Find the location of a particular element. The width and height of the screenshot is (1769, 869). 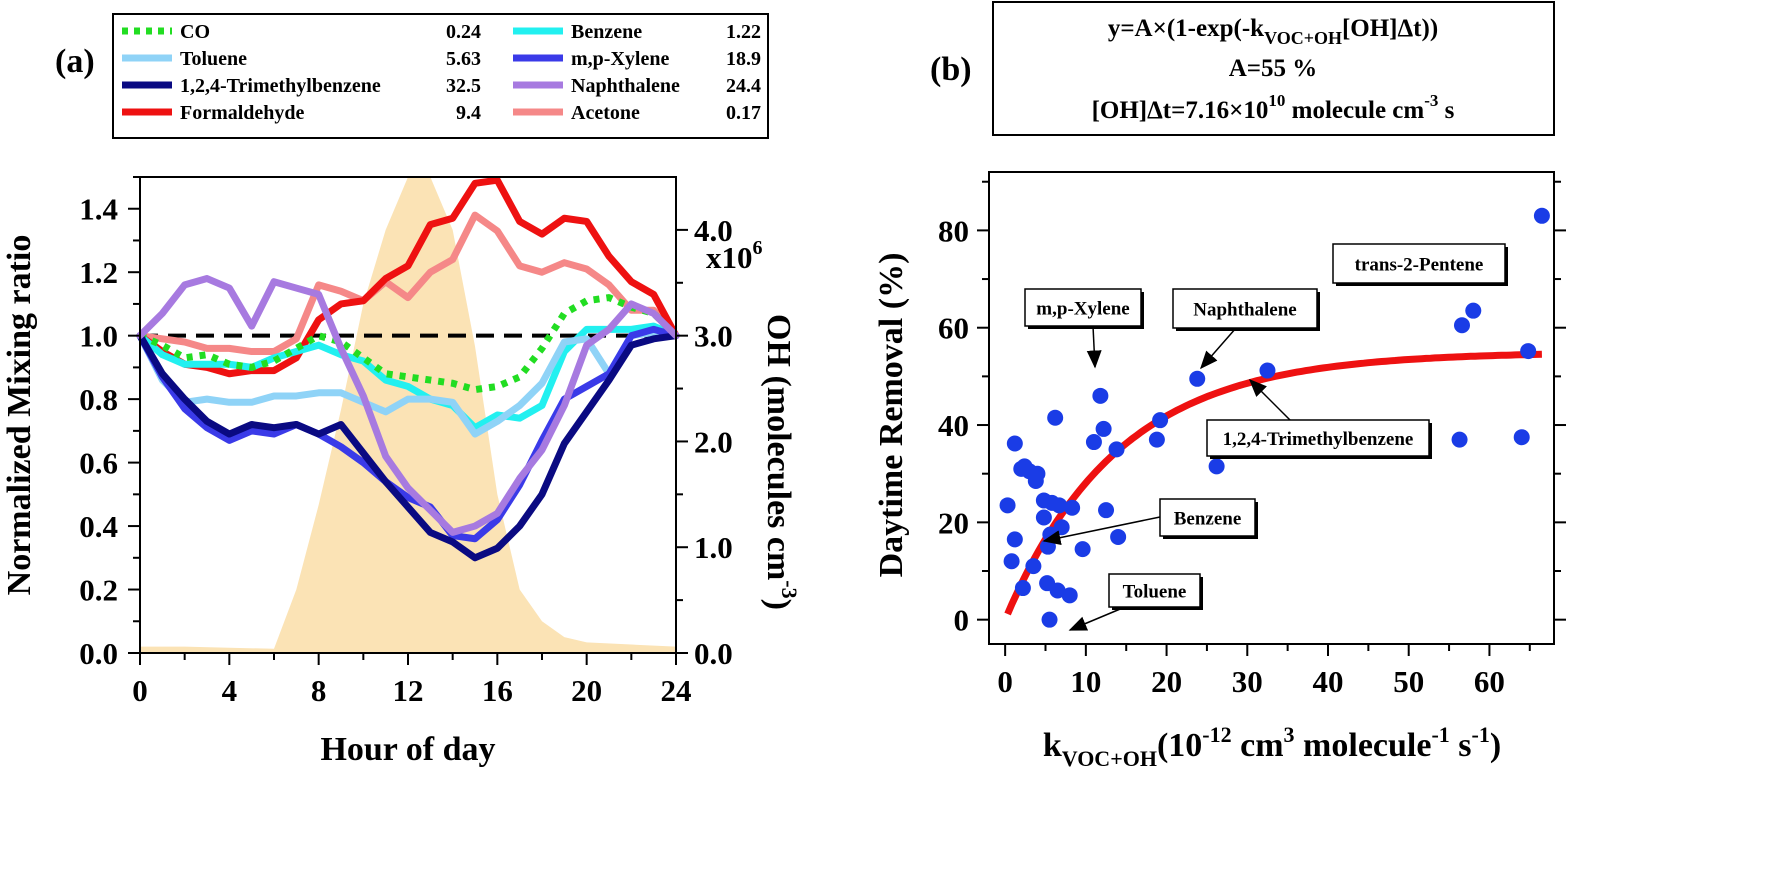

x-ticks-b: 0 10 20 30 40 50 60 is located at coordinates (1264, 671).